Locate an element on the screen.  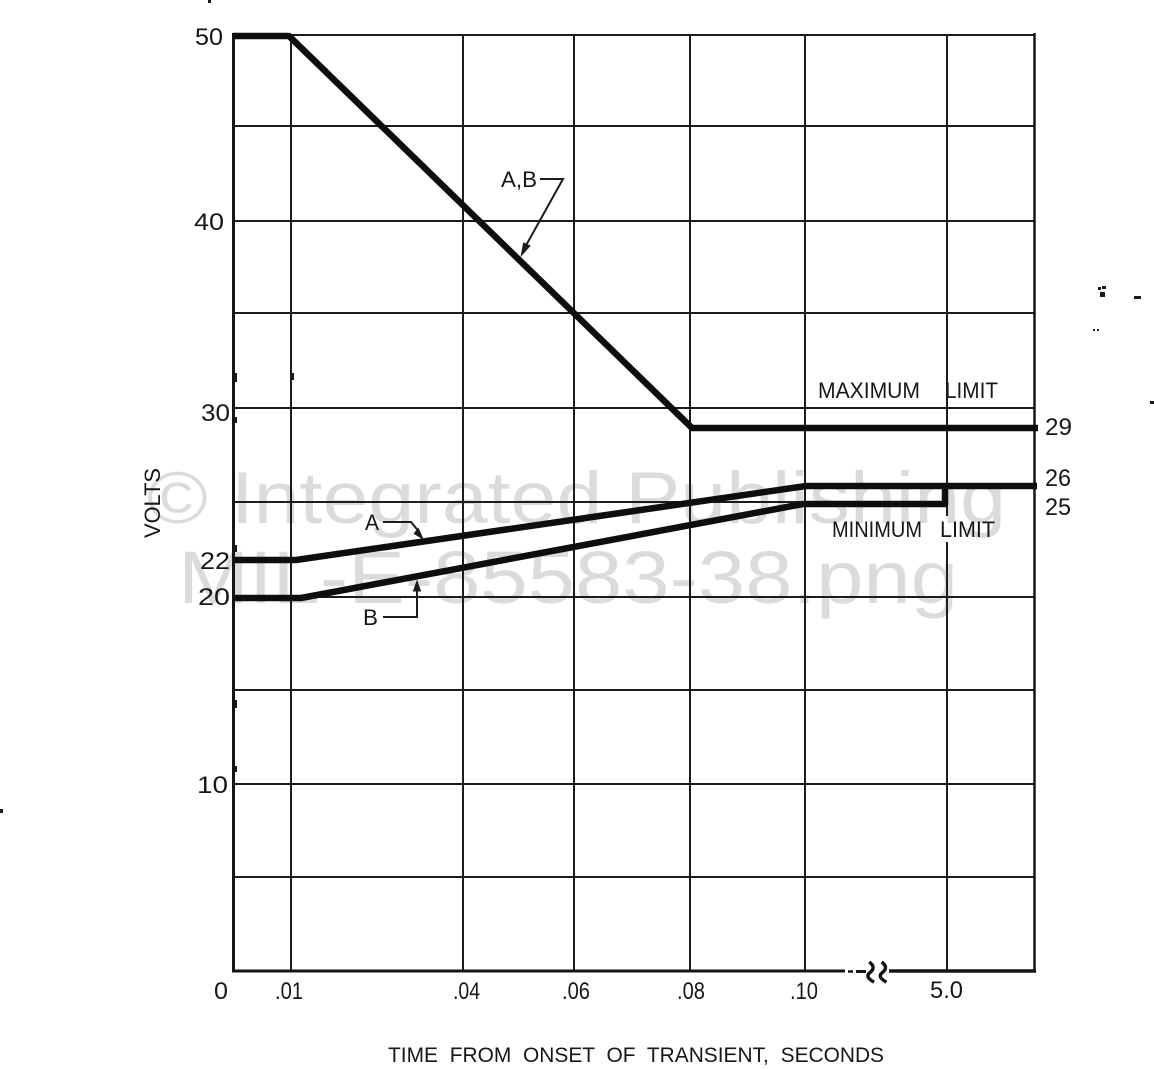
svg-text: 20 is located at coordinates (214, 597).